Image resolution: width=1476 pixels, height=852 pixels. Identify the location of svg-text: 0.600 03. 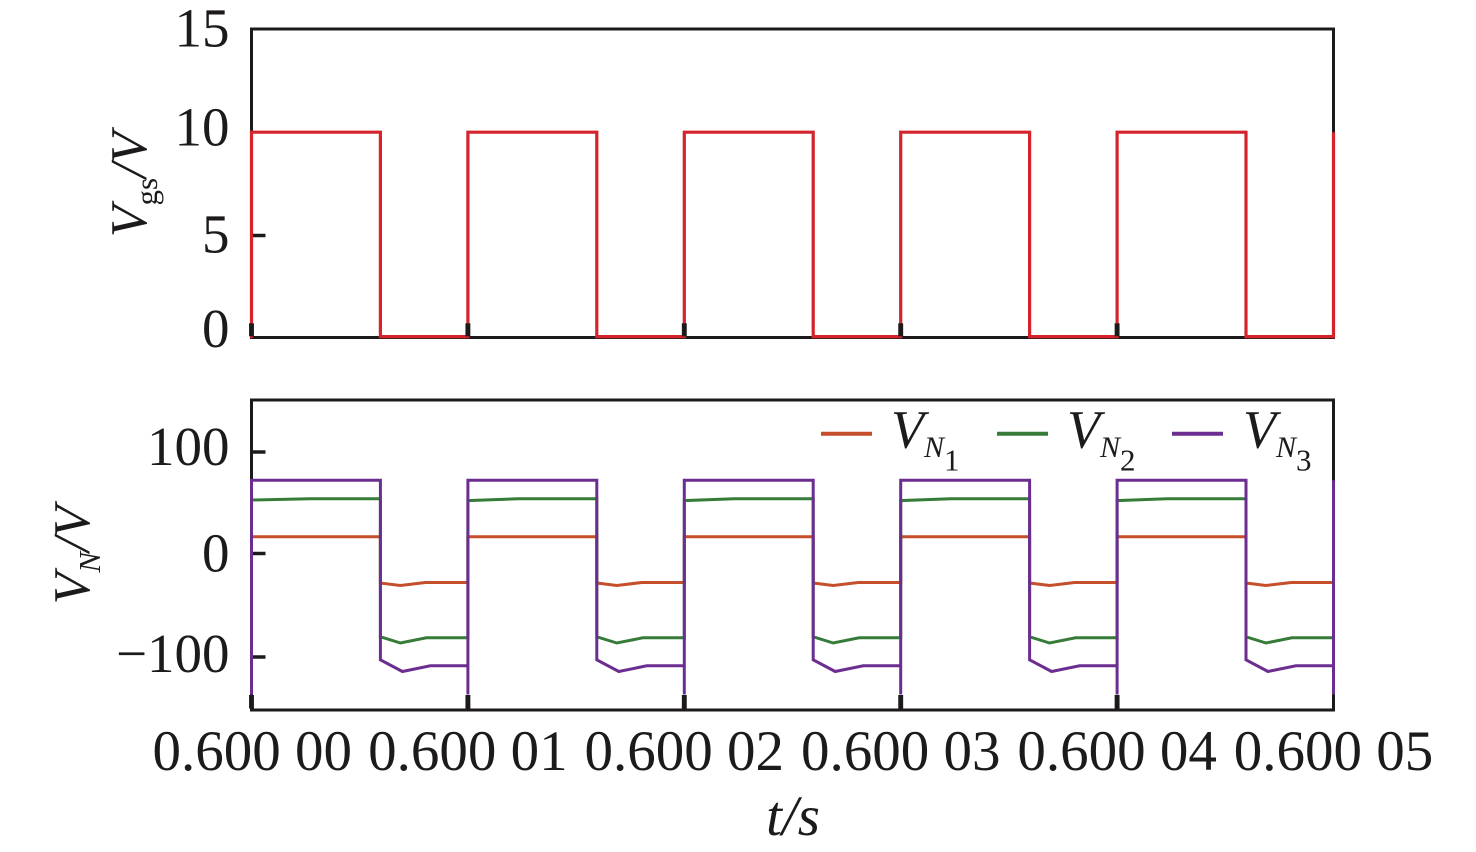
(901, 751).